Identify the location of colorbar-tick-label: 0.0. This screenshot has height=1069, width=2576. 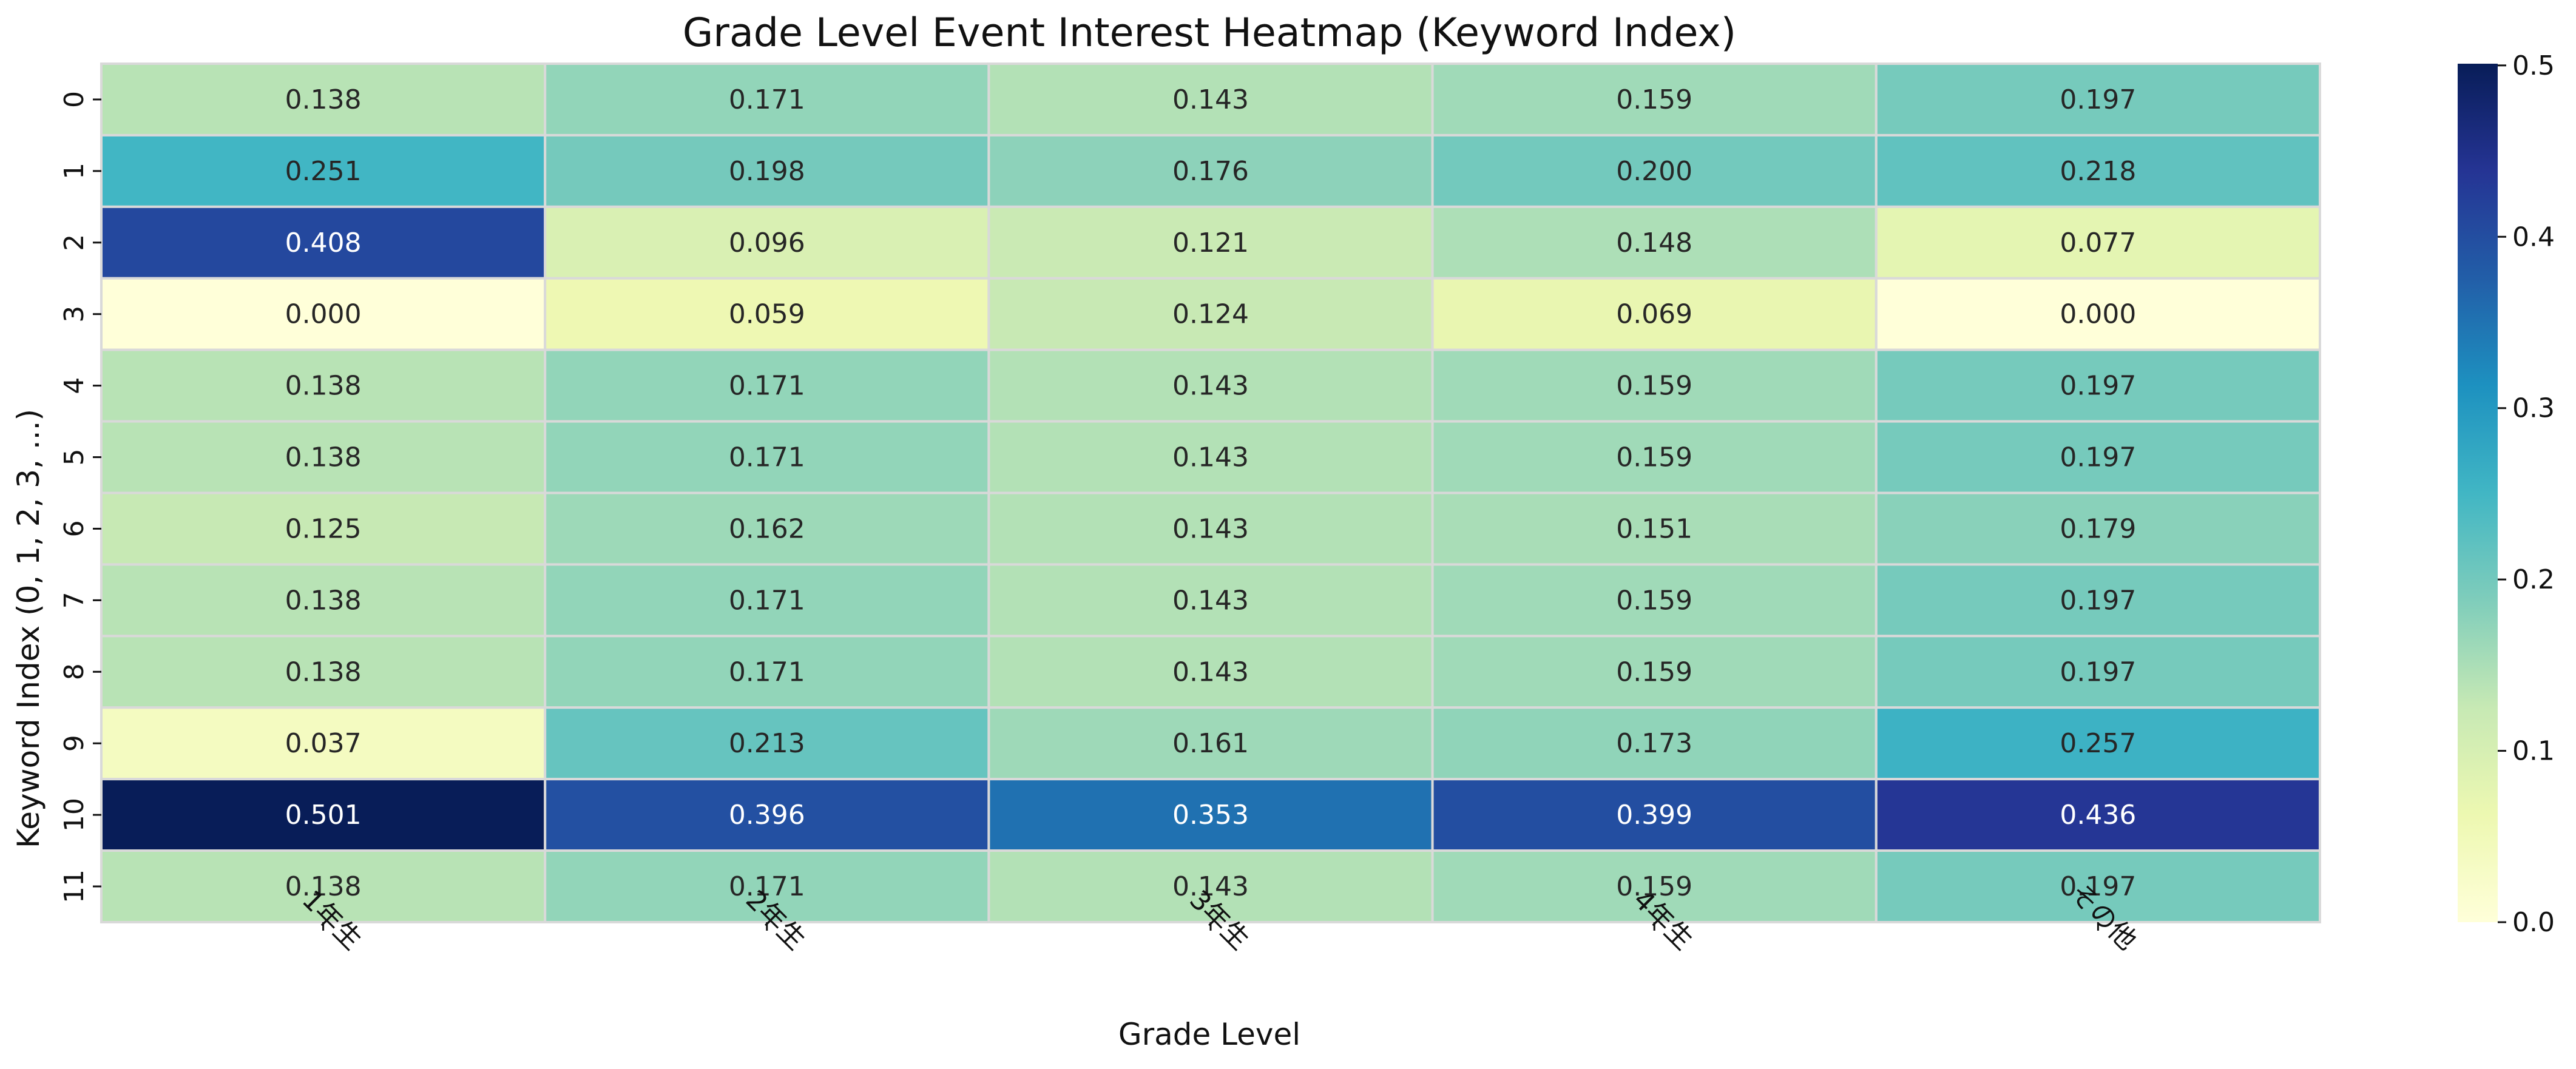
(2533, 923).